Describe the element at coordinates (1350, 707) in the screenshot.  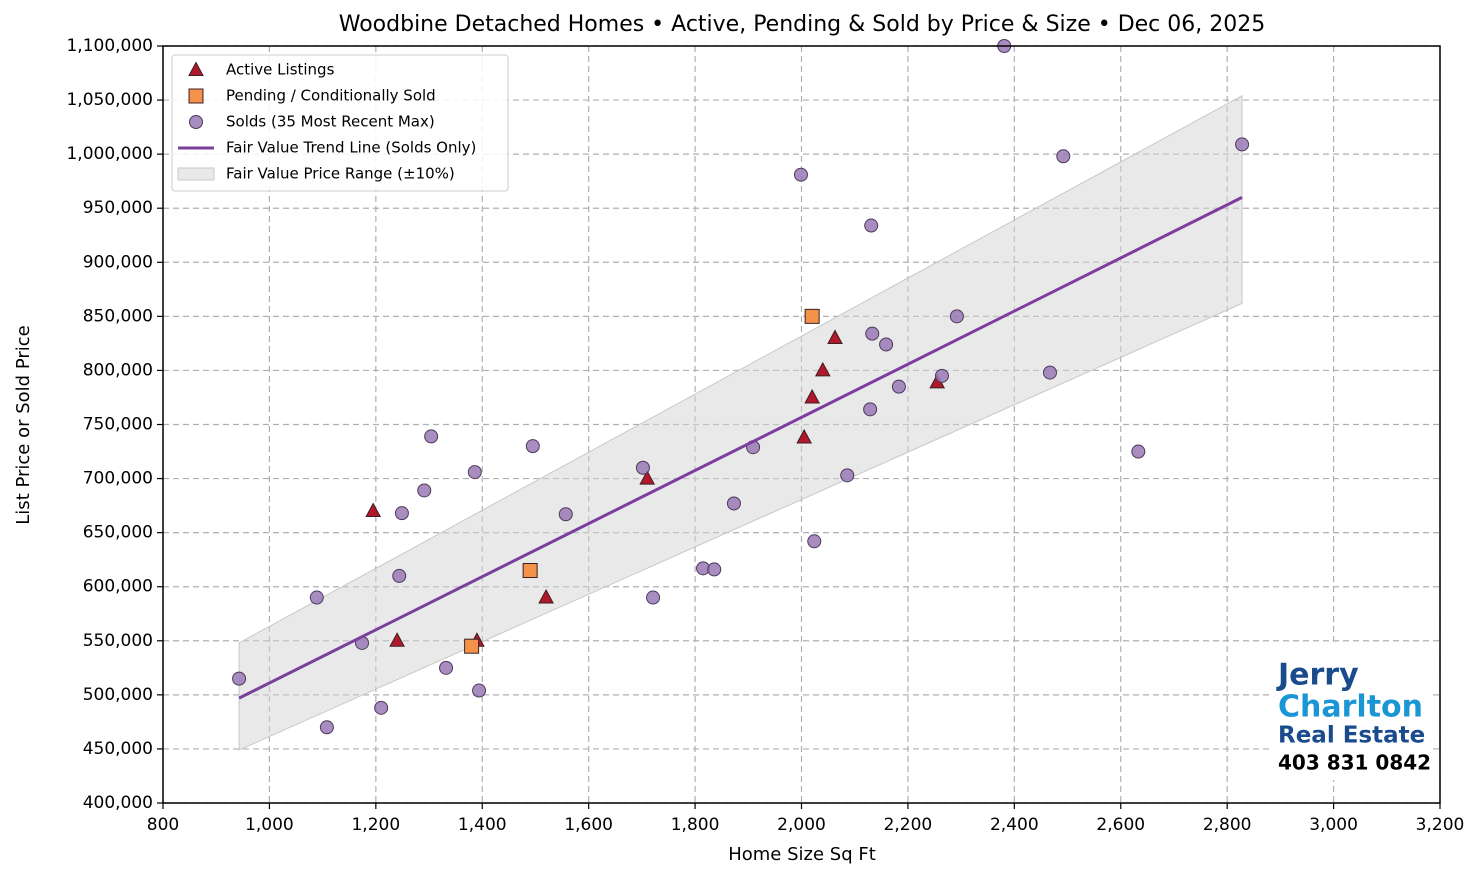
I see `logo-name: Charlton` at that location.